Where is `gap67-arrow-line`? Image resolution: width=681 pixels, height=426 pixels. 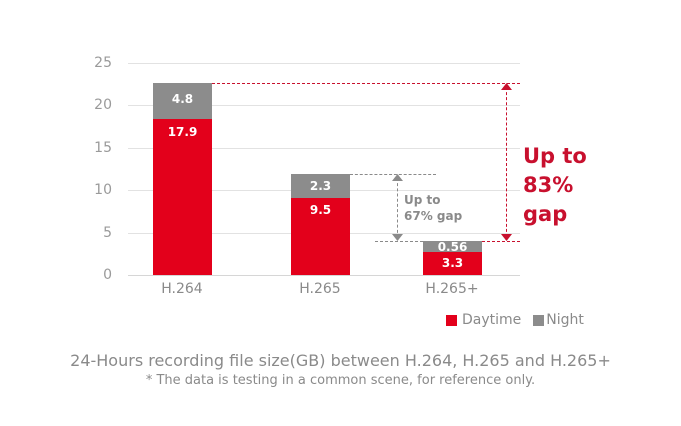
gap67-arrow-line is located at coordinates (397, 208).